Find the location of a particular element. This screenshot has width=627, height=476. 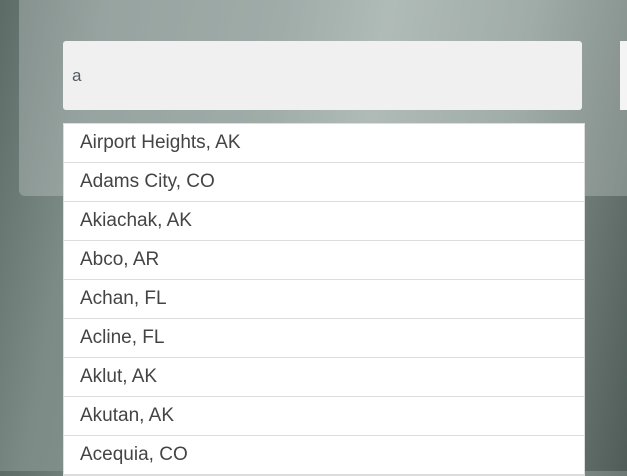

suggestion-item: Achan, FL is located at coordinates (324, 299).